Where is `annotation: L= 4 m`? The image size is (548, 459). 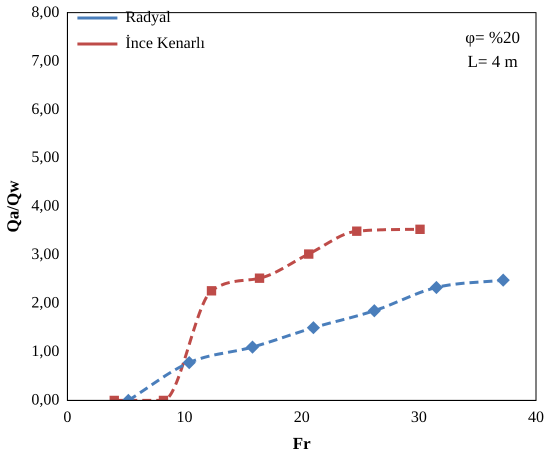
annotation: L= 4 m is located at coordinates (492, 62).